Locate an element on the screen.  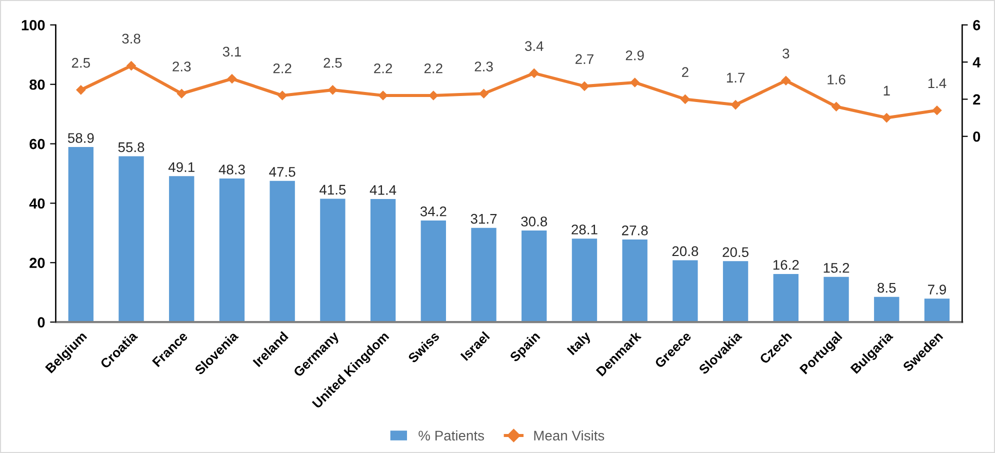
y2-tick-label: 0 is located at coordinates (976, 136).